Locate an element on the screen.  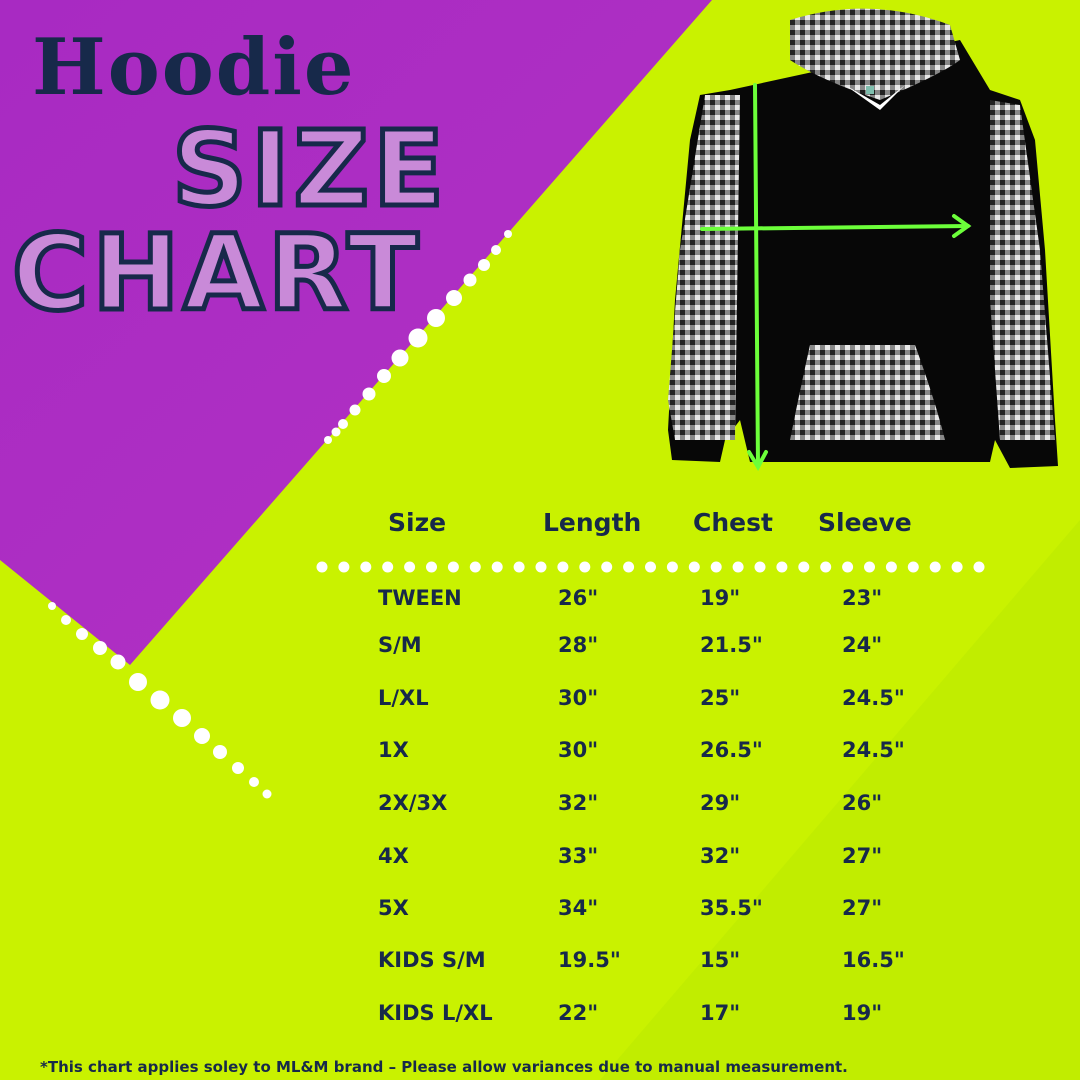
cell-chest: 29" is located at coordinates (720, 803).